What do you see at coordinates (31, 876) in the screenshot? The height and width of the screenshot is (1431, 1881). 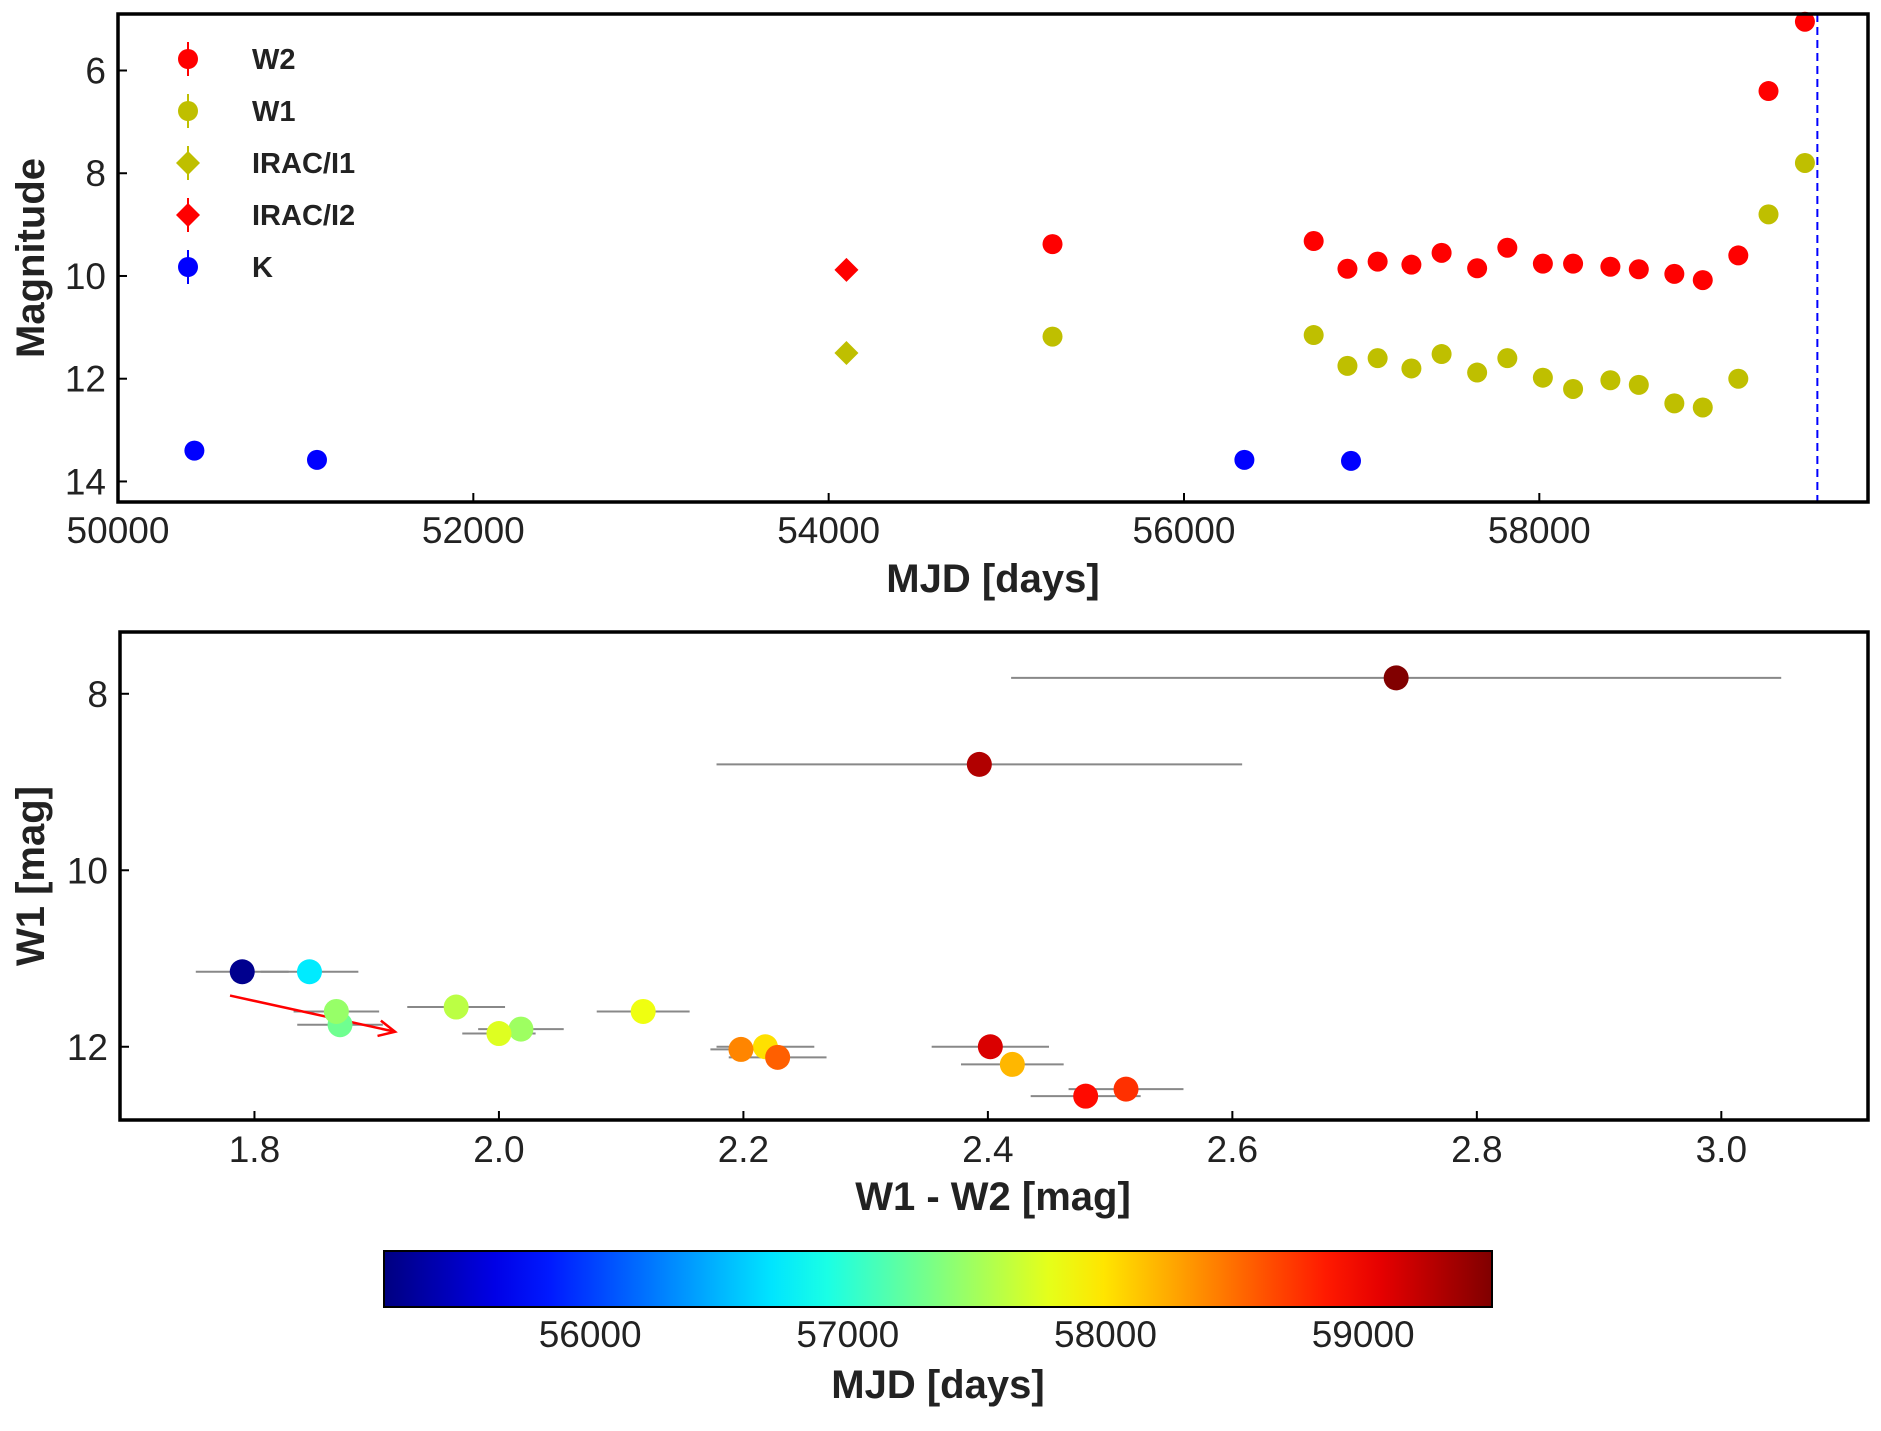 I see `cmd-y-label: W1 [mag]` at bounding box center [31, 876].